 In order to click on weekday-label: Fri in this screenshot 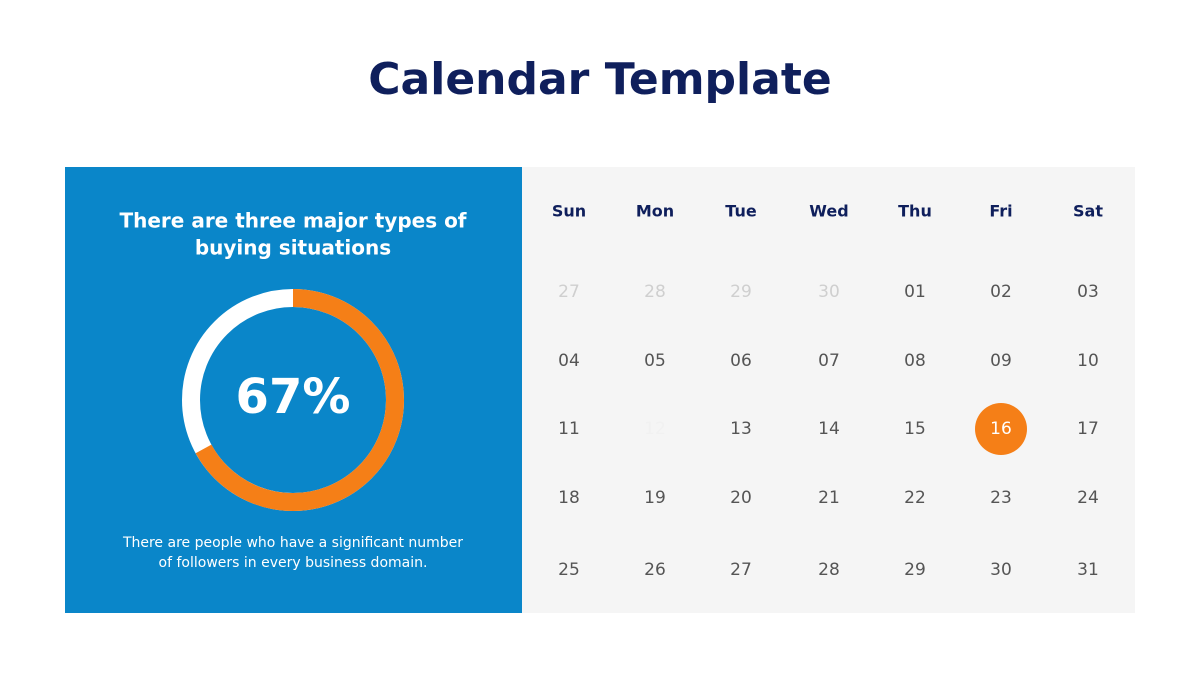, I will do `click(1000, 211)`.